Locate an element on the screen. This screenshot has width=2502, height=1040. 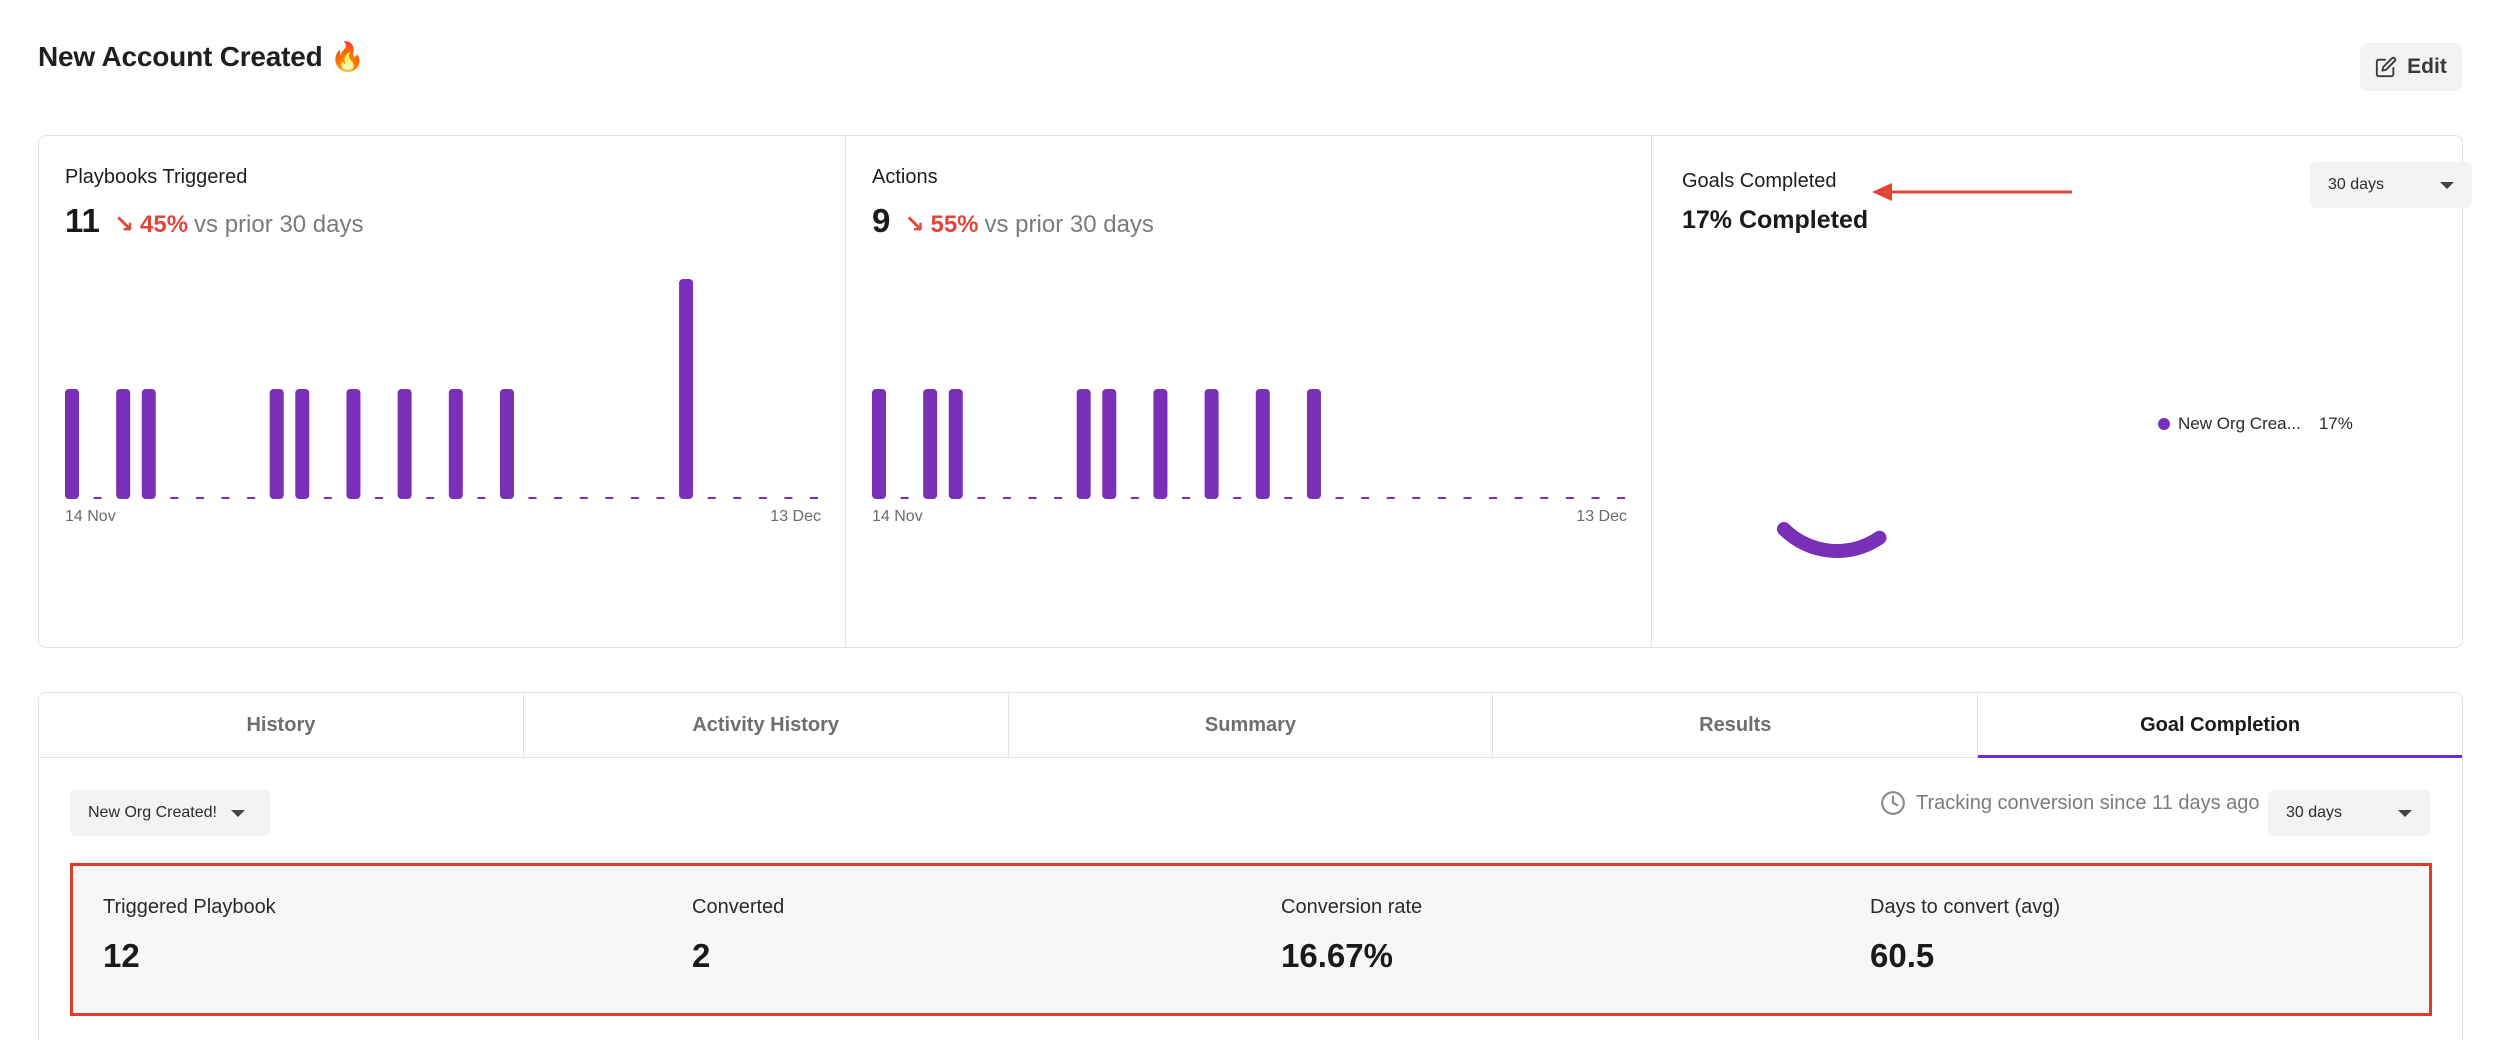
playbooks-trend: ↘ 45% vs prior 30 days is located at coordinates (239, 224).